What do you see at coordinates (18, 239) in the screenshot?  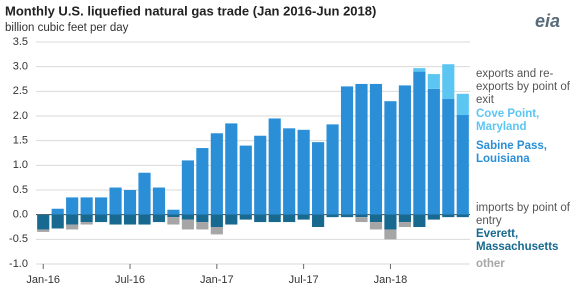 I see `y-tick-label: -0.5` at bounding box center [18, 239].